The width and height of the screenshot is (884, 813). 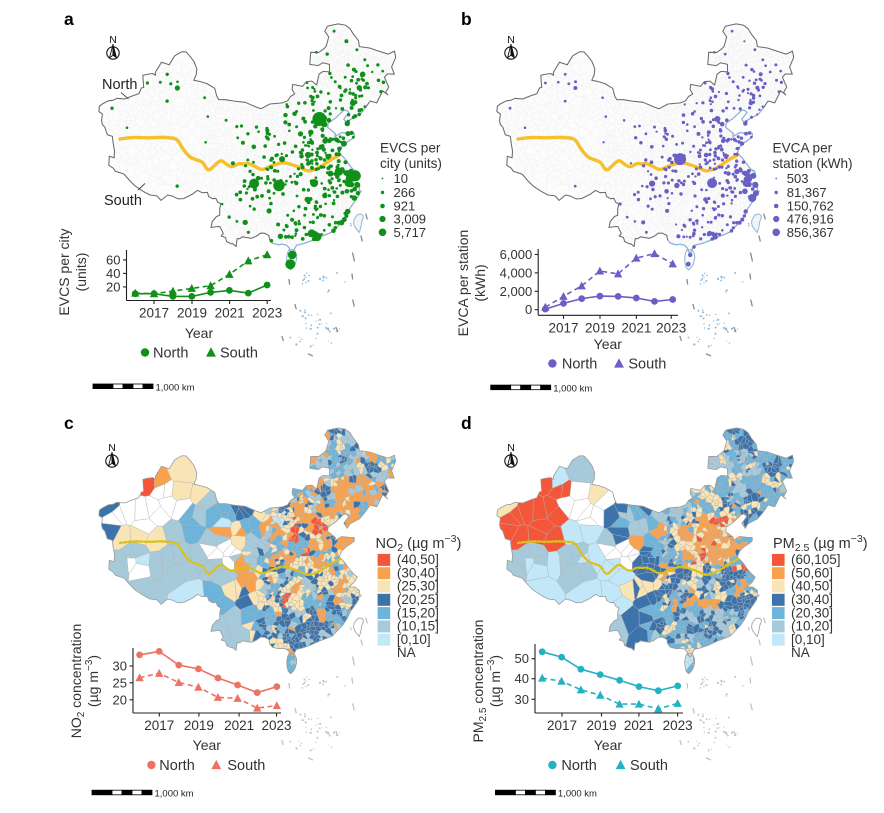 What do you see at coordinates (810, 219) in the screenshot?
I see `svg-text: 476,916` at bounding box center [810, 219].